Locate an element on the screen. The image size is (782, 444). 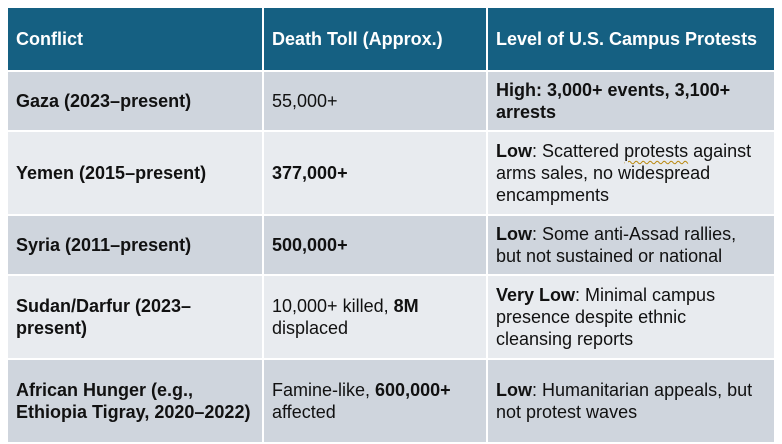
header-protest-level: Level of U.S. Campus Protests is located at coordinates (631, 39).